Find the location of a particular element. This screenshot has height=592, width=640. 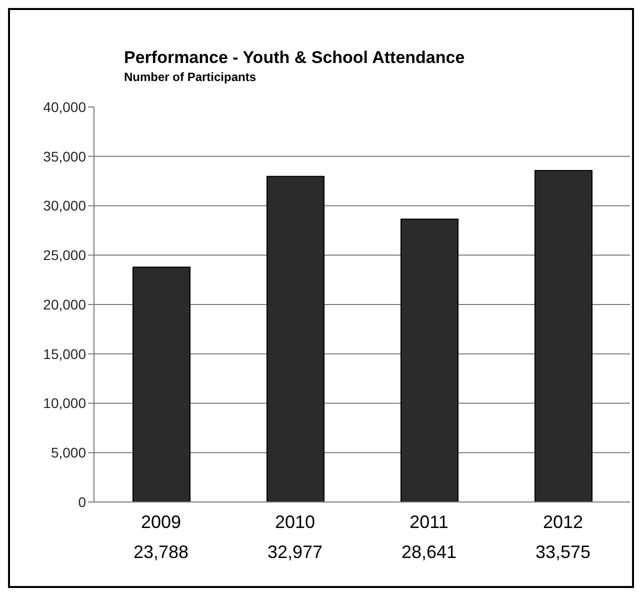

y-tick-label: 35,000 is located at coordinates (64, 156).